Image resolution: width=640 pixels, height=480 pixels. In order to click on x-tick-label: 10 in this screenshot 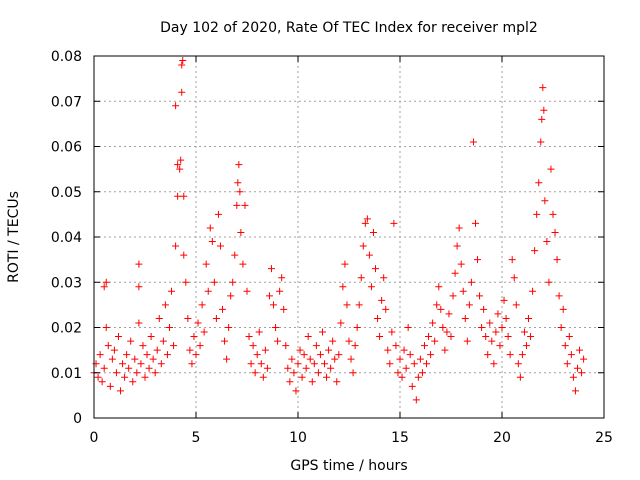, I will do `click(298, 438)`.